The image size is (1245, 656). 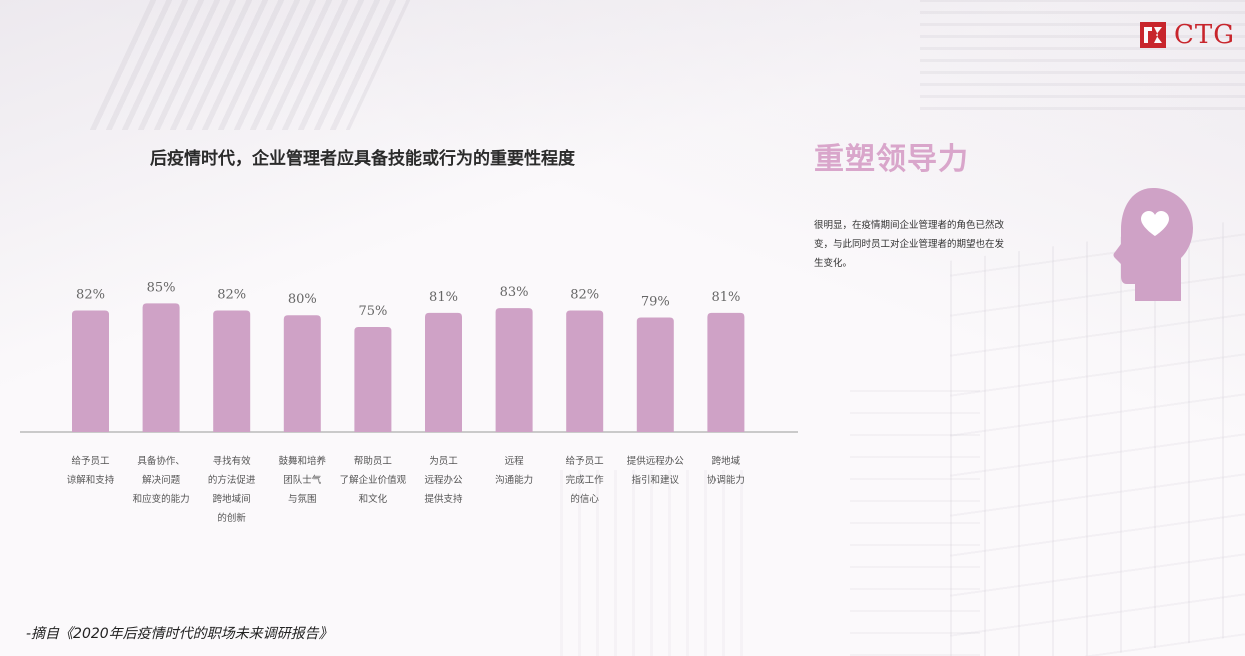 What do you see at coordinates (231, 490) in the screenshot?
I see `category-label: 寻找有效 的方法促进 跨地域间 的创新` at bounding box center [231, 490].